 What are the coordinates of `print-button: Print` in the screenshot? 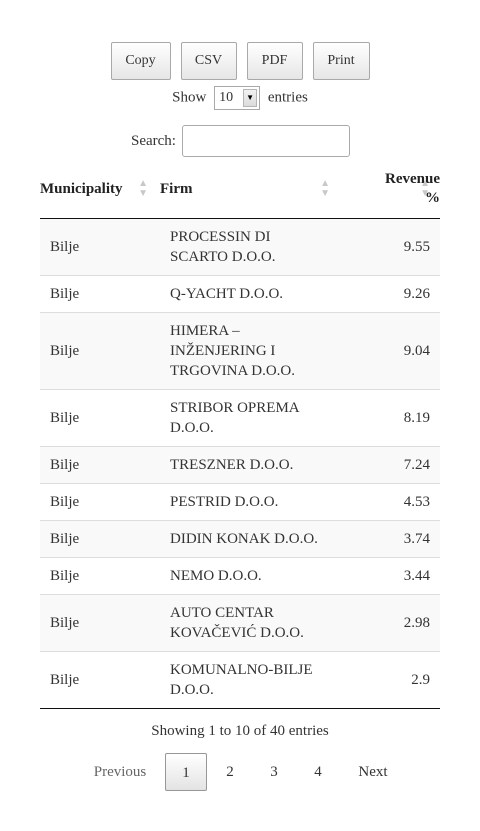 It's located at (341, 61).